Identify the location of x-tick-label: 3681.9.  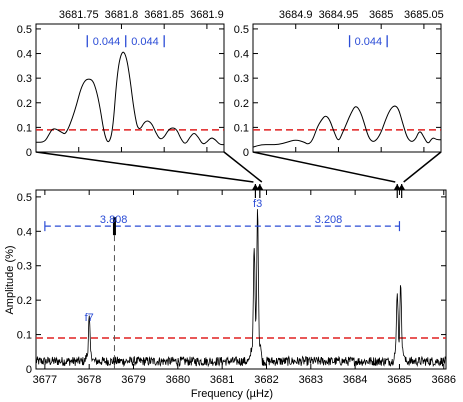
(207, 15).